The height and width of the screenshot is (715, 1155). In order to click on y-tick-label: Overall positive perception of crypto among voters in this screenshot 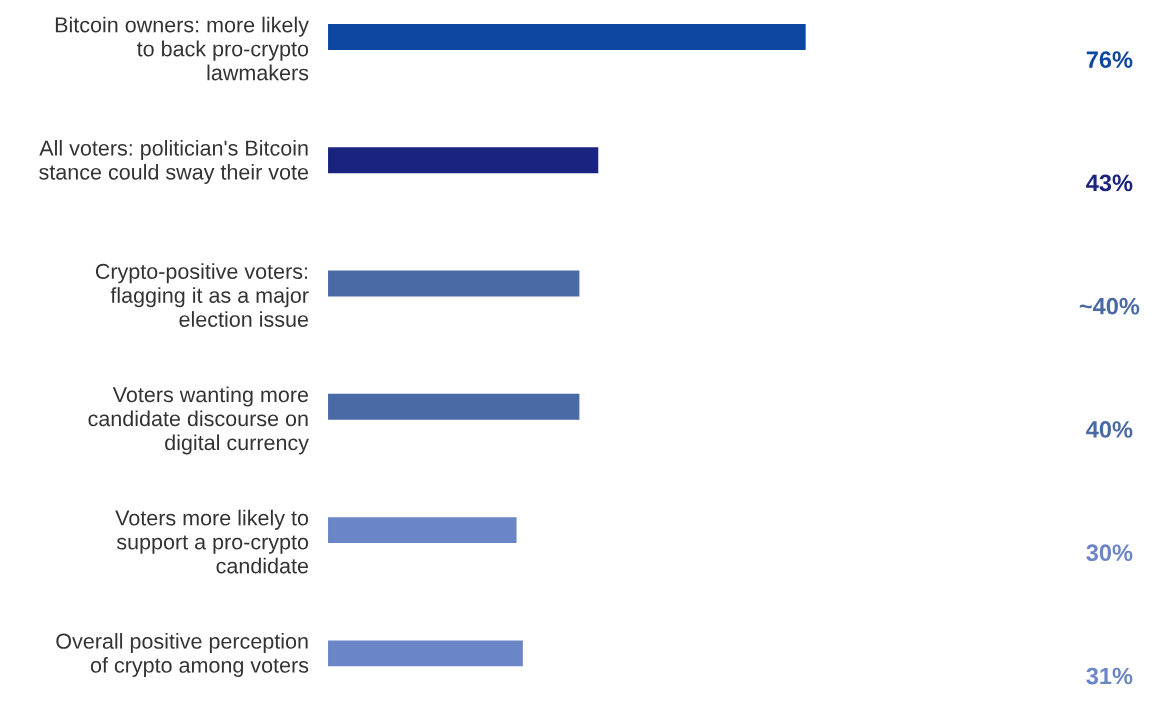, I will do `click(182, 655)`.